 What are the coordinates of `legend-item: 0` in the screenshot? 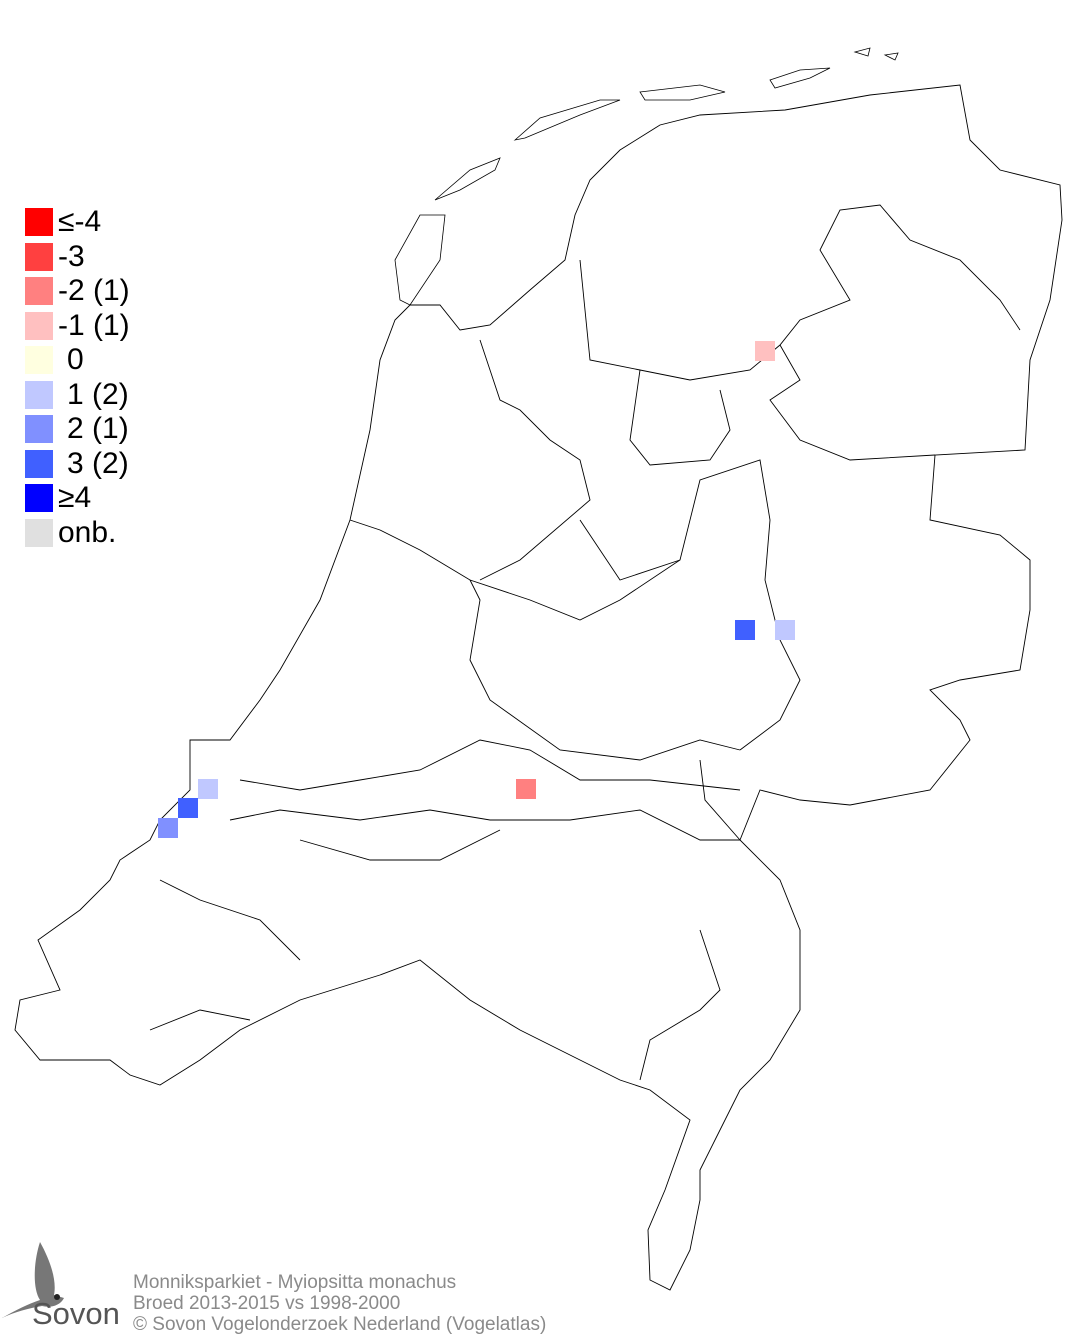 It's located at (77, 360).